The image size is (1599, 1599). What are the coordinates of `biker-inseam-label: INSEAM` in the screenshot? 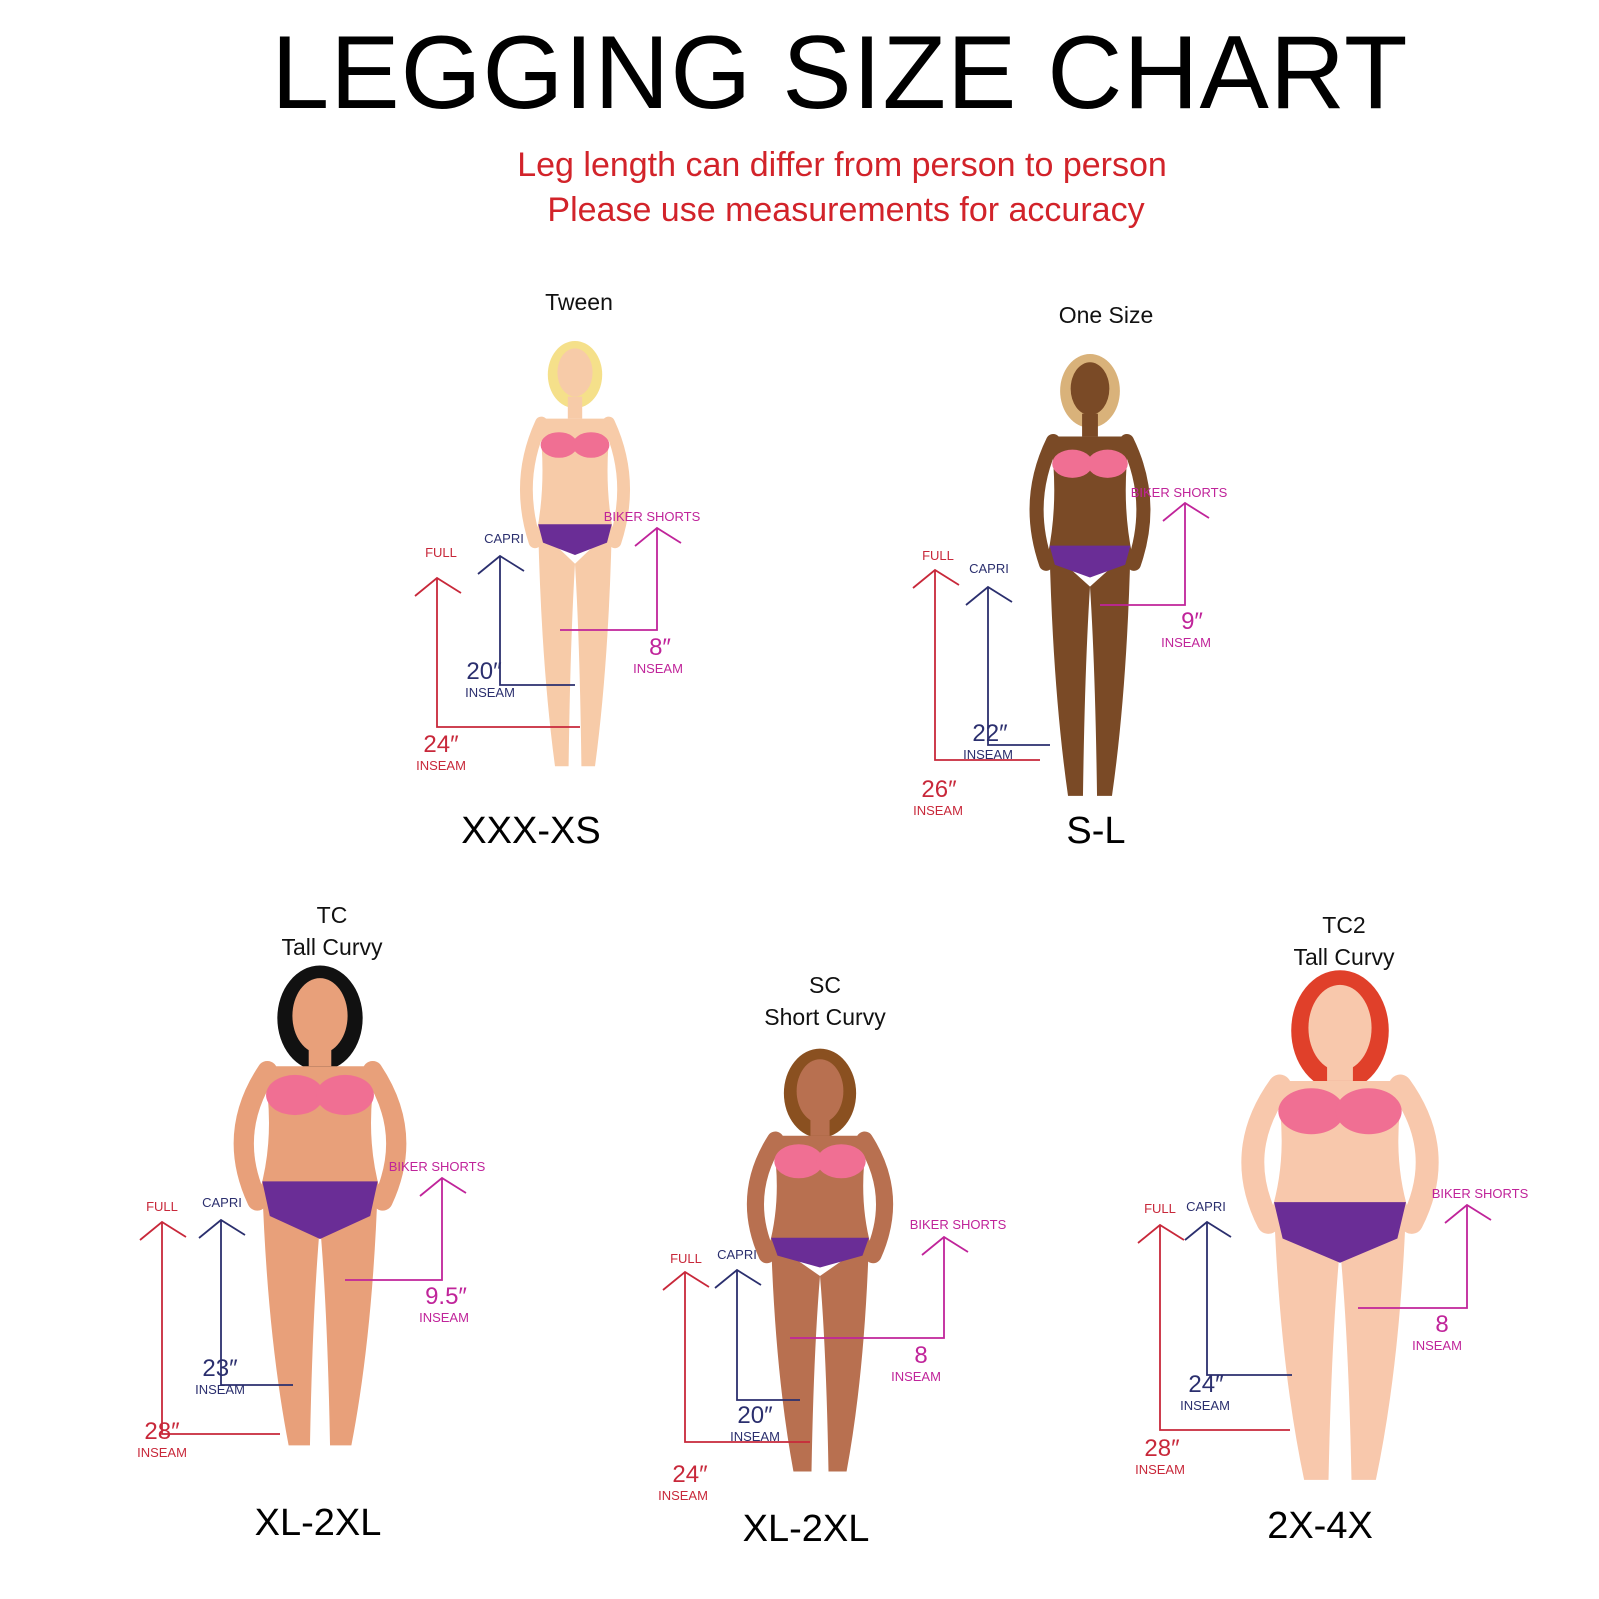 It's located at (916, 1376).